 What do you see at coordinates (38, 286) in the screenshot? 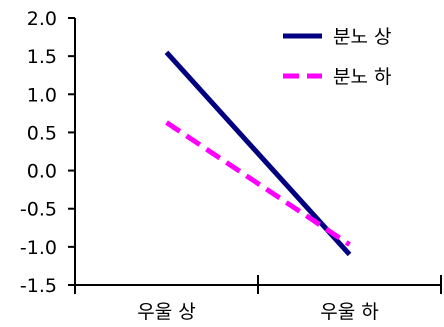
I see `y-tick-label: -1.5` at bounding box center [38, 286].